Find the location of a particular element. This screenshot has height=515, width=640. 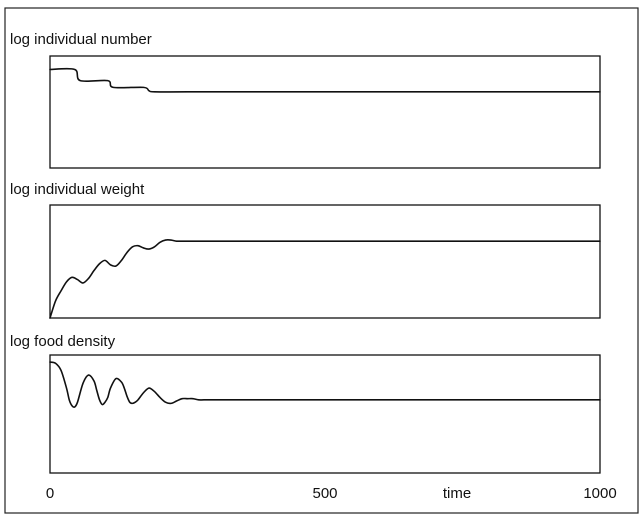

x-axis: 0 500 time 1000 is located at coordinates (331, 493).